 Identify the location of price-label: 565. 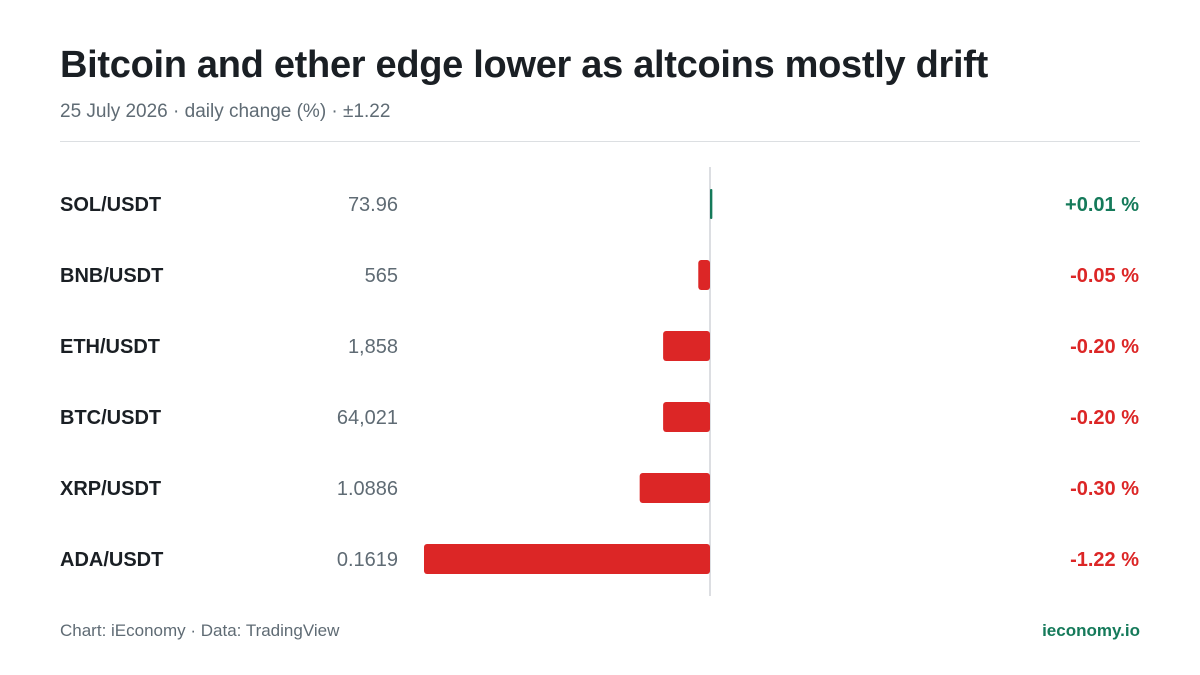
(381, 276).